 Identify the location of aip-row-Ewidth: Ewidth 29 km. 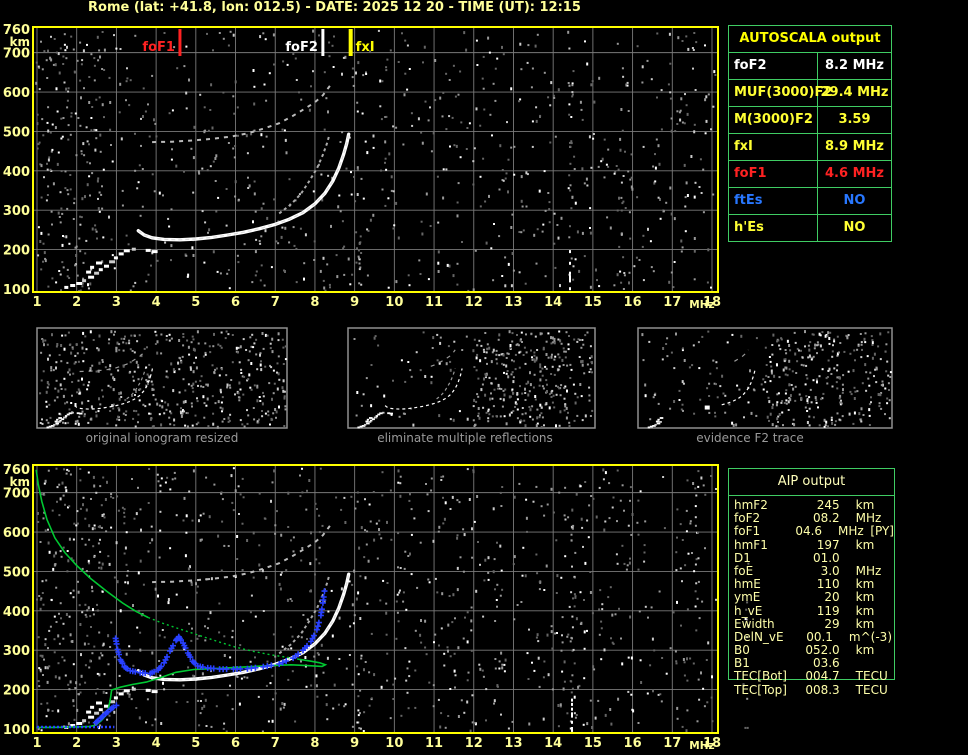
(811, 623).